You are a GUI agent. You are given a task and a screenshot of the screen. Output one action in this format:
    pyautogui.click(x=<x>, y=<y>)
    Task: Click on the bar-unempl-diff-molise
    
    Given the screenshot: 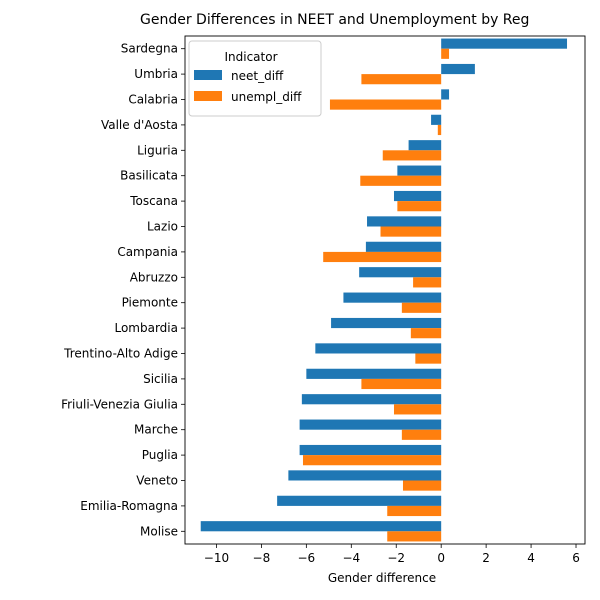 What is the action you would take?
    pyautogui.click(x=414, y=536)
    